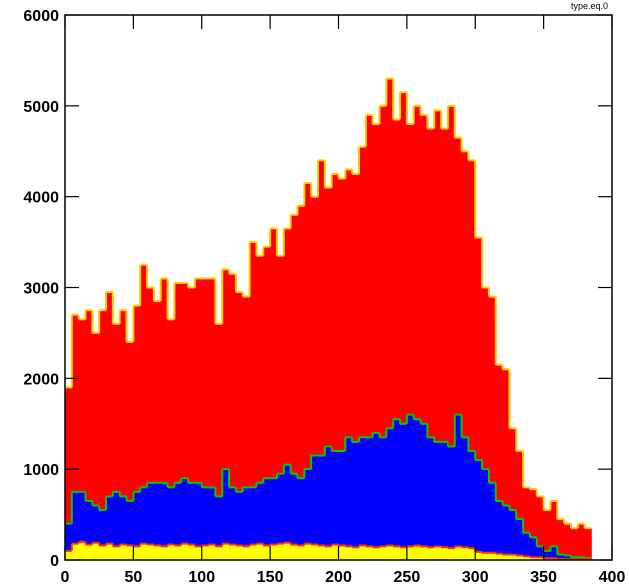 The width and height of the screenshot is (629, 586). What do you see at coordinates (41, 198) in the screenshot?
I see `y-tick-label: 4000` at bounding box center [41, 198].